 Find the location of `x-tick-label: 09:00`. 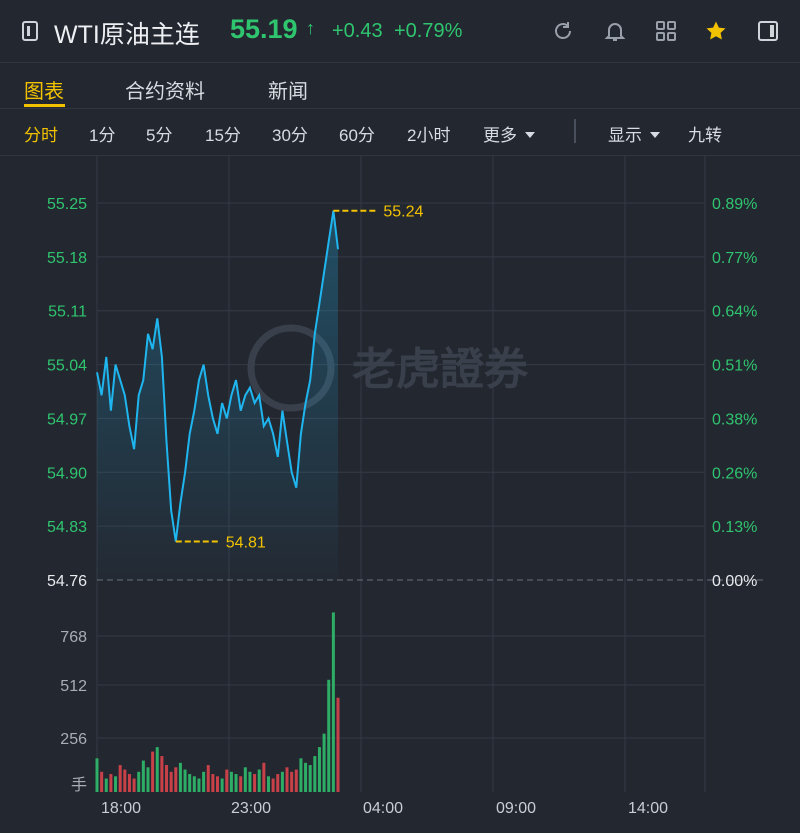

x-tick-label: 09:00 is located at coordinates (516, 808).